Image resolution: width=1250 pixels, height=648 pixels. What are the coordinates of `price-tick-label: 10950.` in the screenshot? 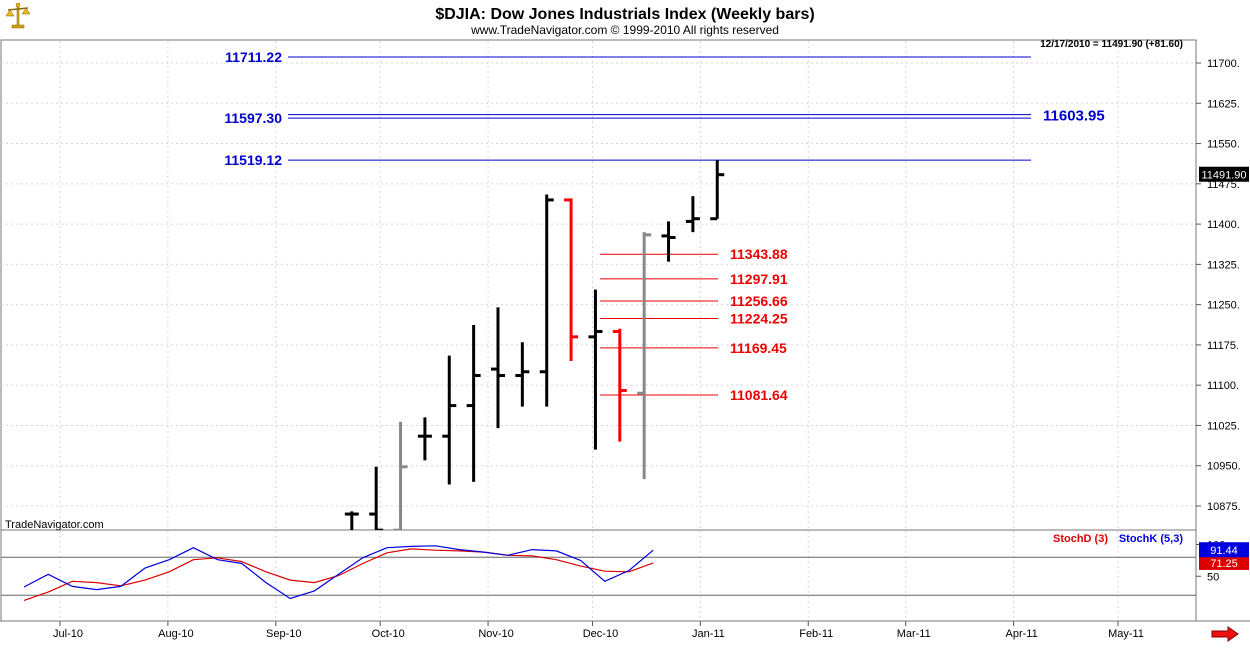 It's located at (1224, 467).